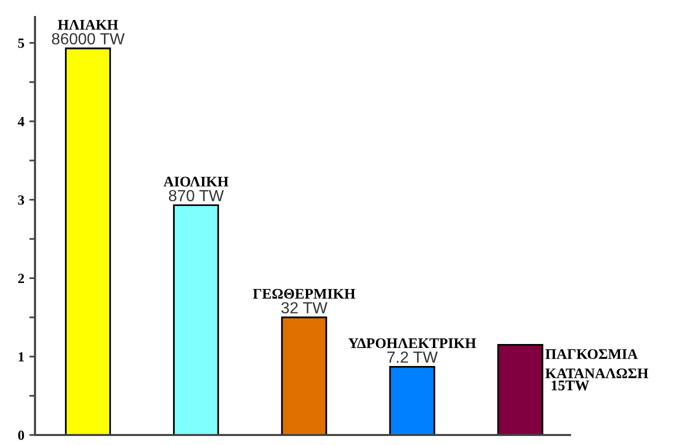 This screenshot has height=445, width=673. Describe the element at coordinates (412, 350) in the screenshot. I see `annotation: ΥΔΡΟΗΛΕΚΤΡΙΚΗ 7.2 TW` at that location.